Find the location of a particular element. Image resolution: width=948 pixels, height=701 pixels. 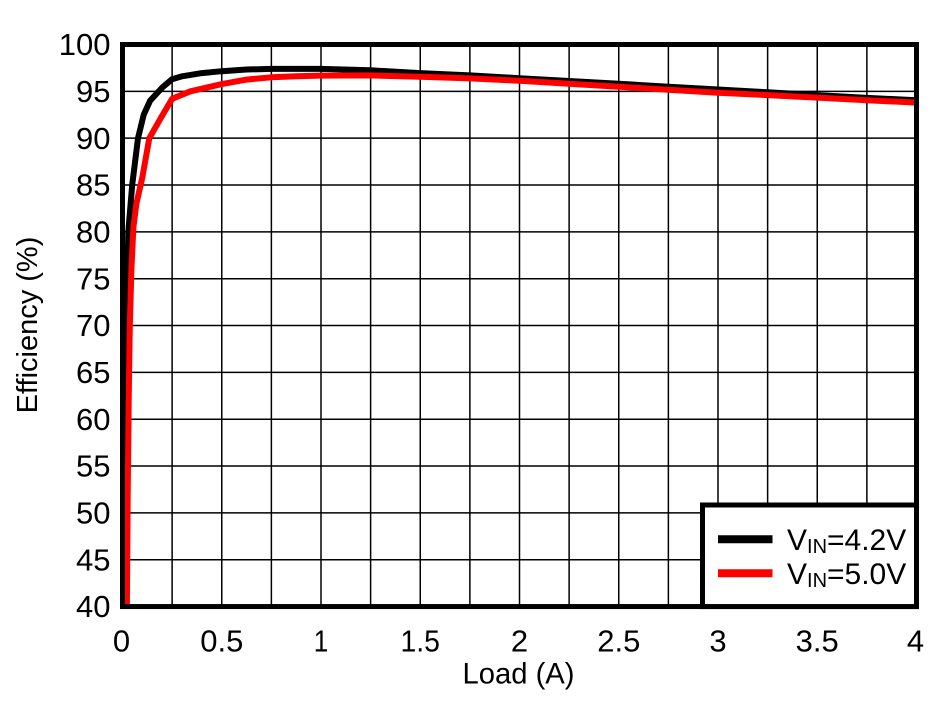

svg-text: VIN=5.0V is located at coordinates (846, 575).